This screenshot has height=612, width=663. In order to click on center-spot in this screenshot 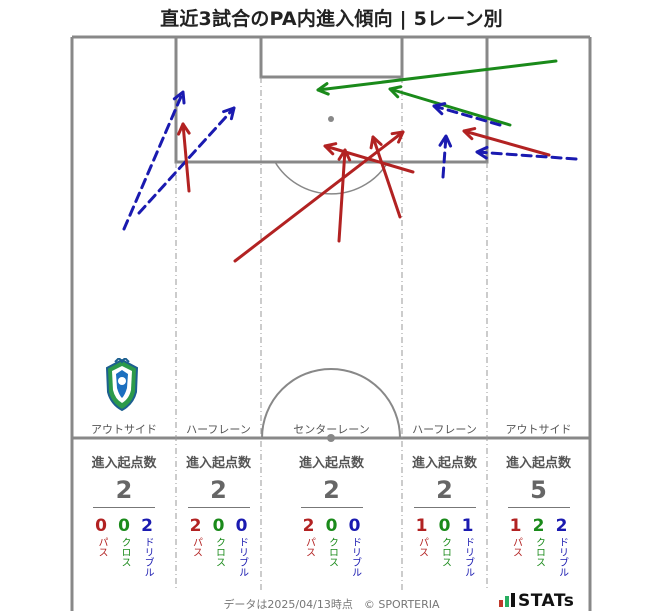, I will do `click(331, 438)`.